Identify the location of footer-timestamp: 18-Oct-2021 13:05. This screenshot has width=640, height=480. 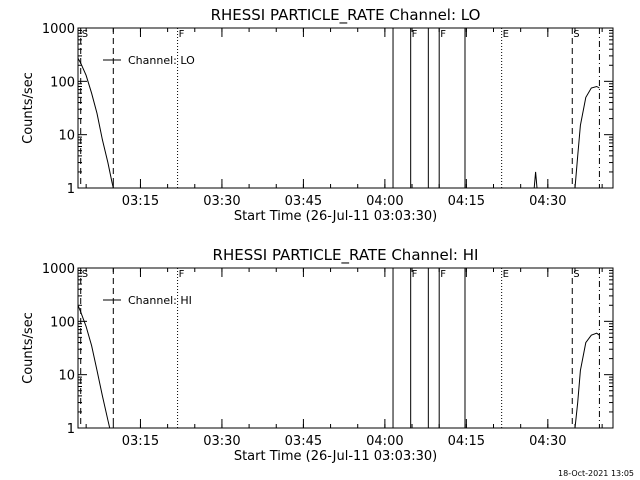
(596, 473).